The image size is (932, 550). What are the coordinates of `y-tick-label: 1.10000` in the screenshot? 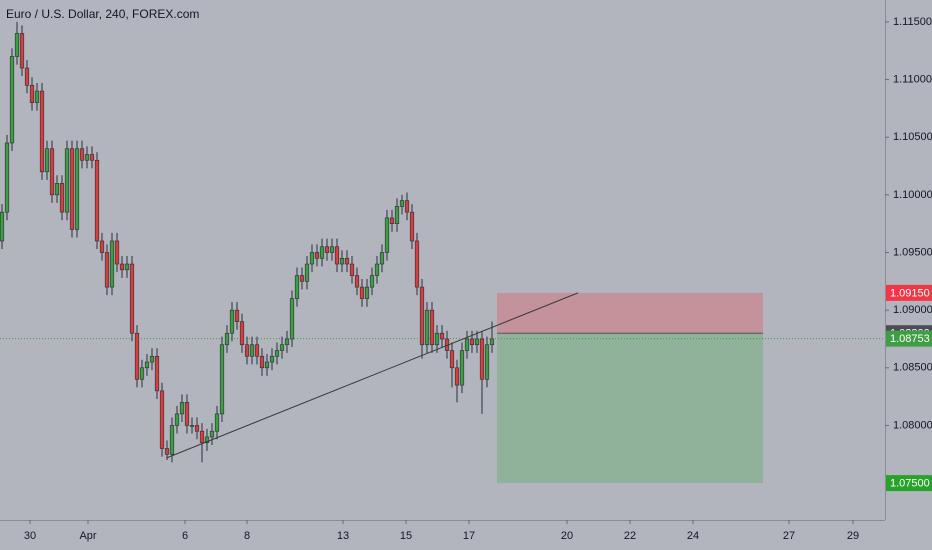 It's located at (912, 195).